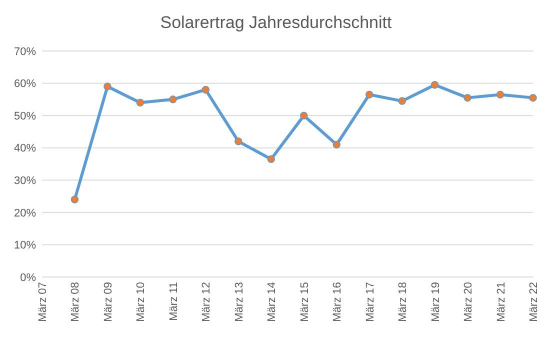 The height and width of the screenshot is (346, 552). What do you see at coordinates (501, 302) in the screenshot?
I see `x-tick-label: März 21` at bounding box center [501, 302].